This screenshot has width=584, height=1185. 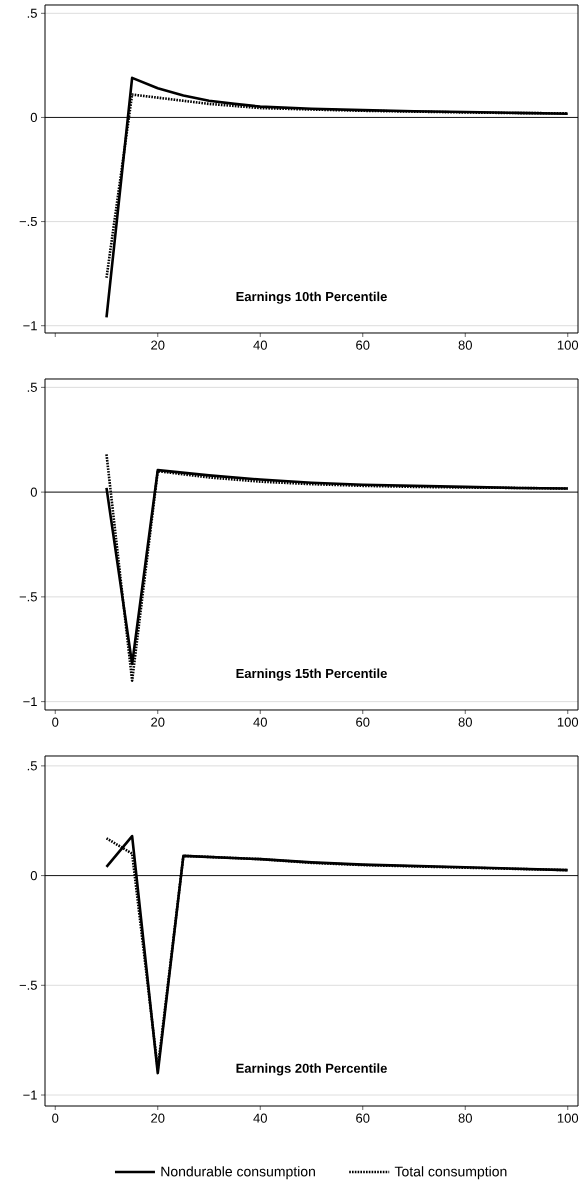 What do you see at coordinates (238, 1173) in the screenshot?
I see `legend-label: Nondurable consumption` at bounding box center [238, 1173].